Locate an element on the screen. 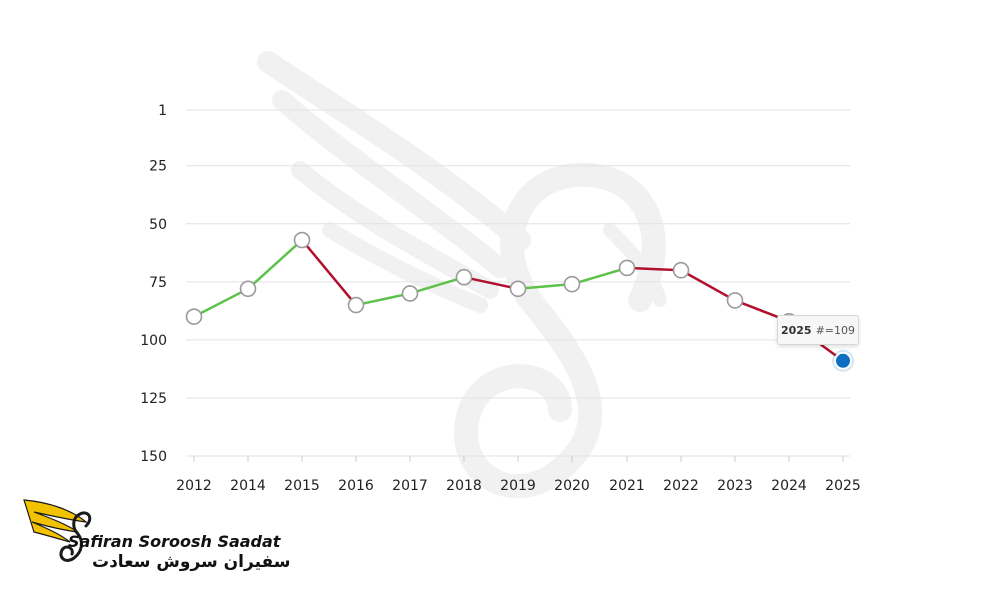 The image size is (1000, 600). y-tick-label: 1 is located at coordinates (162, 111).